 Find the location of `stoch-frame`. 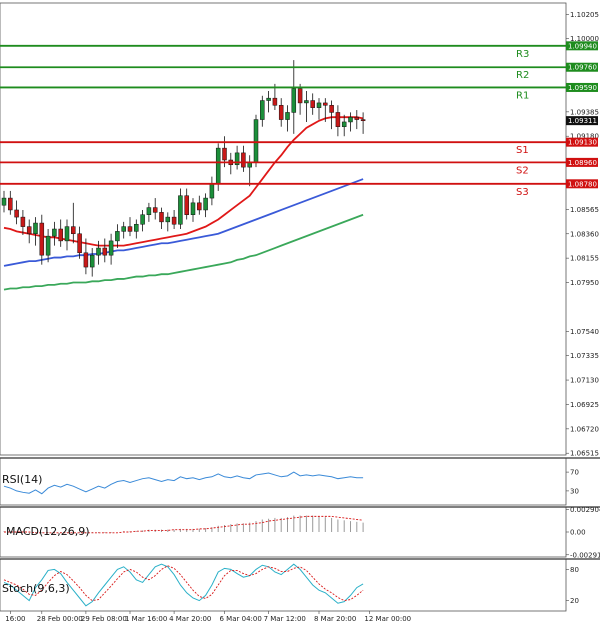

stoch-frame is located at coordinates (283, 585).